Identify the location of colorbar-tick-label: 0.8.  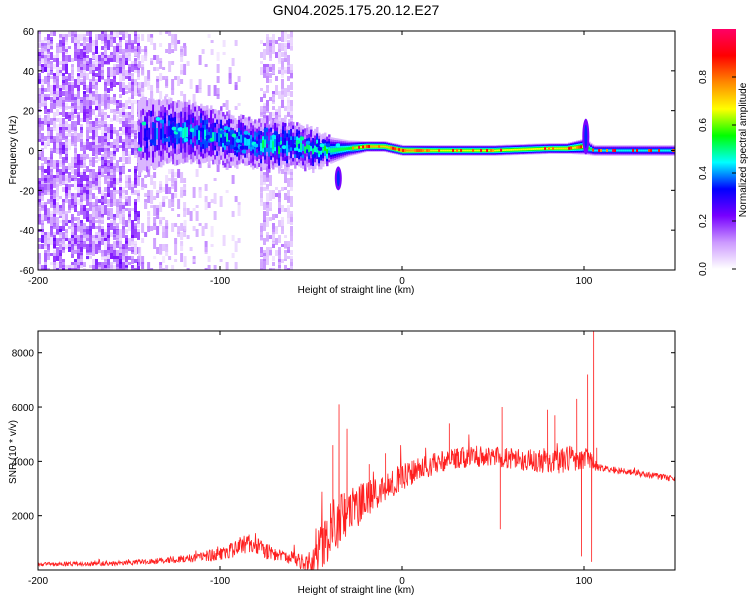
(703, 77).